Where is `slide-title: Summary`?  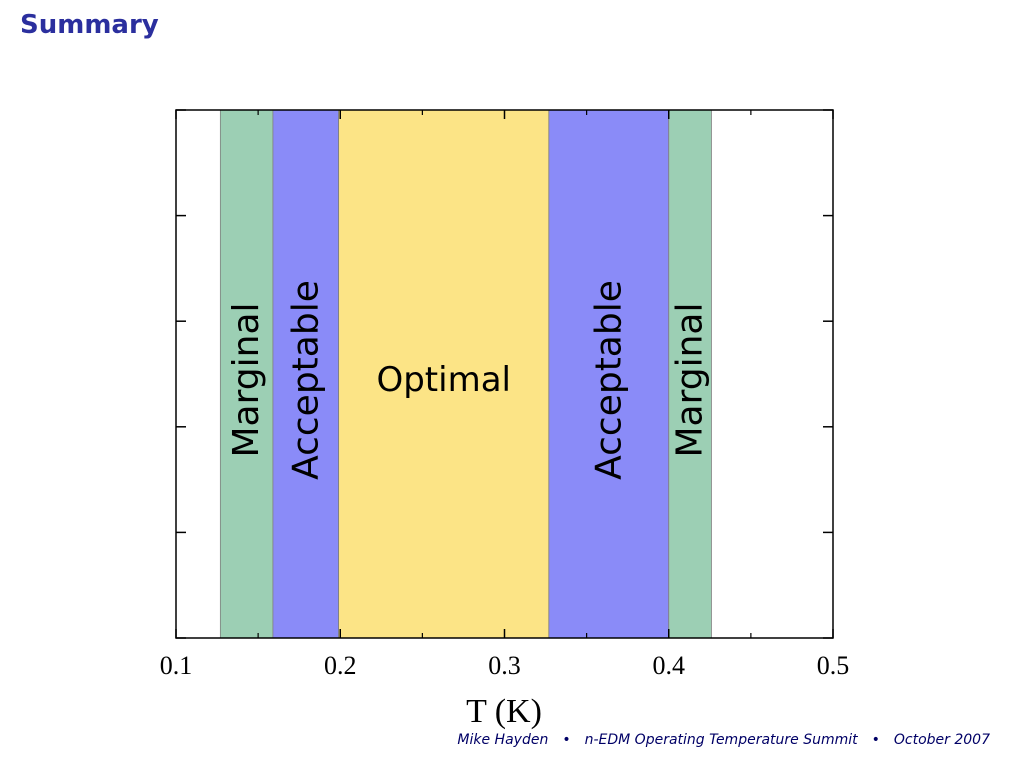
slide-title: Summary is located at coordinates (89, 25).